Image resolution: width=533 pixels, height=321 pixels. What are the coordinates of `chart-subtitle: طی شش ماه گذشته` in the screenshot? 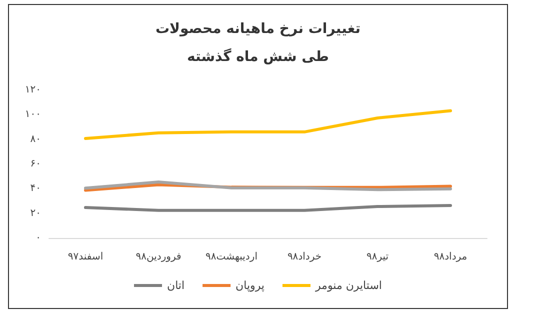 It's located at (258, 56).